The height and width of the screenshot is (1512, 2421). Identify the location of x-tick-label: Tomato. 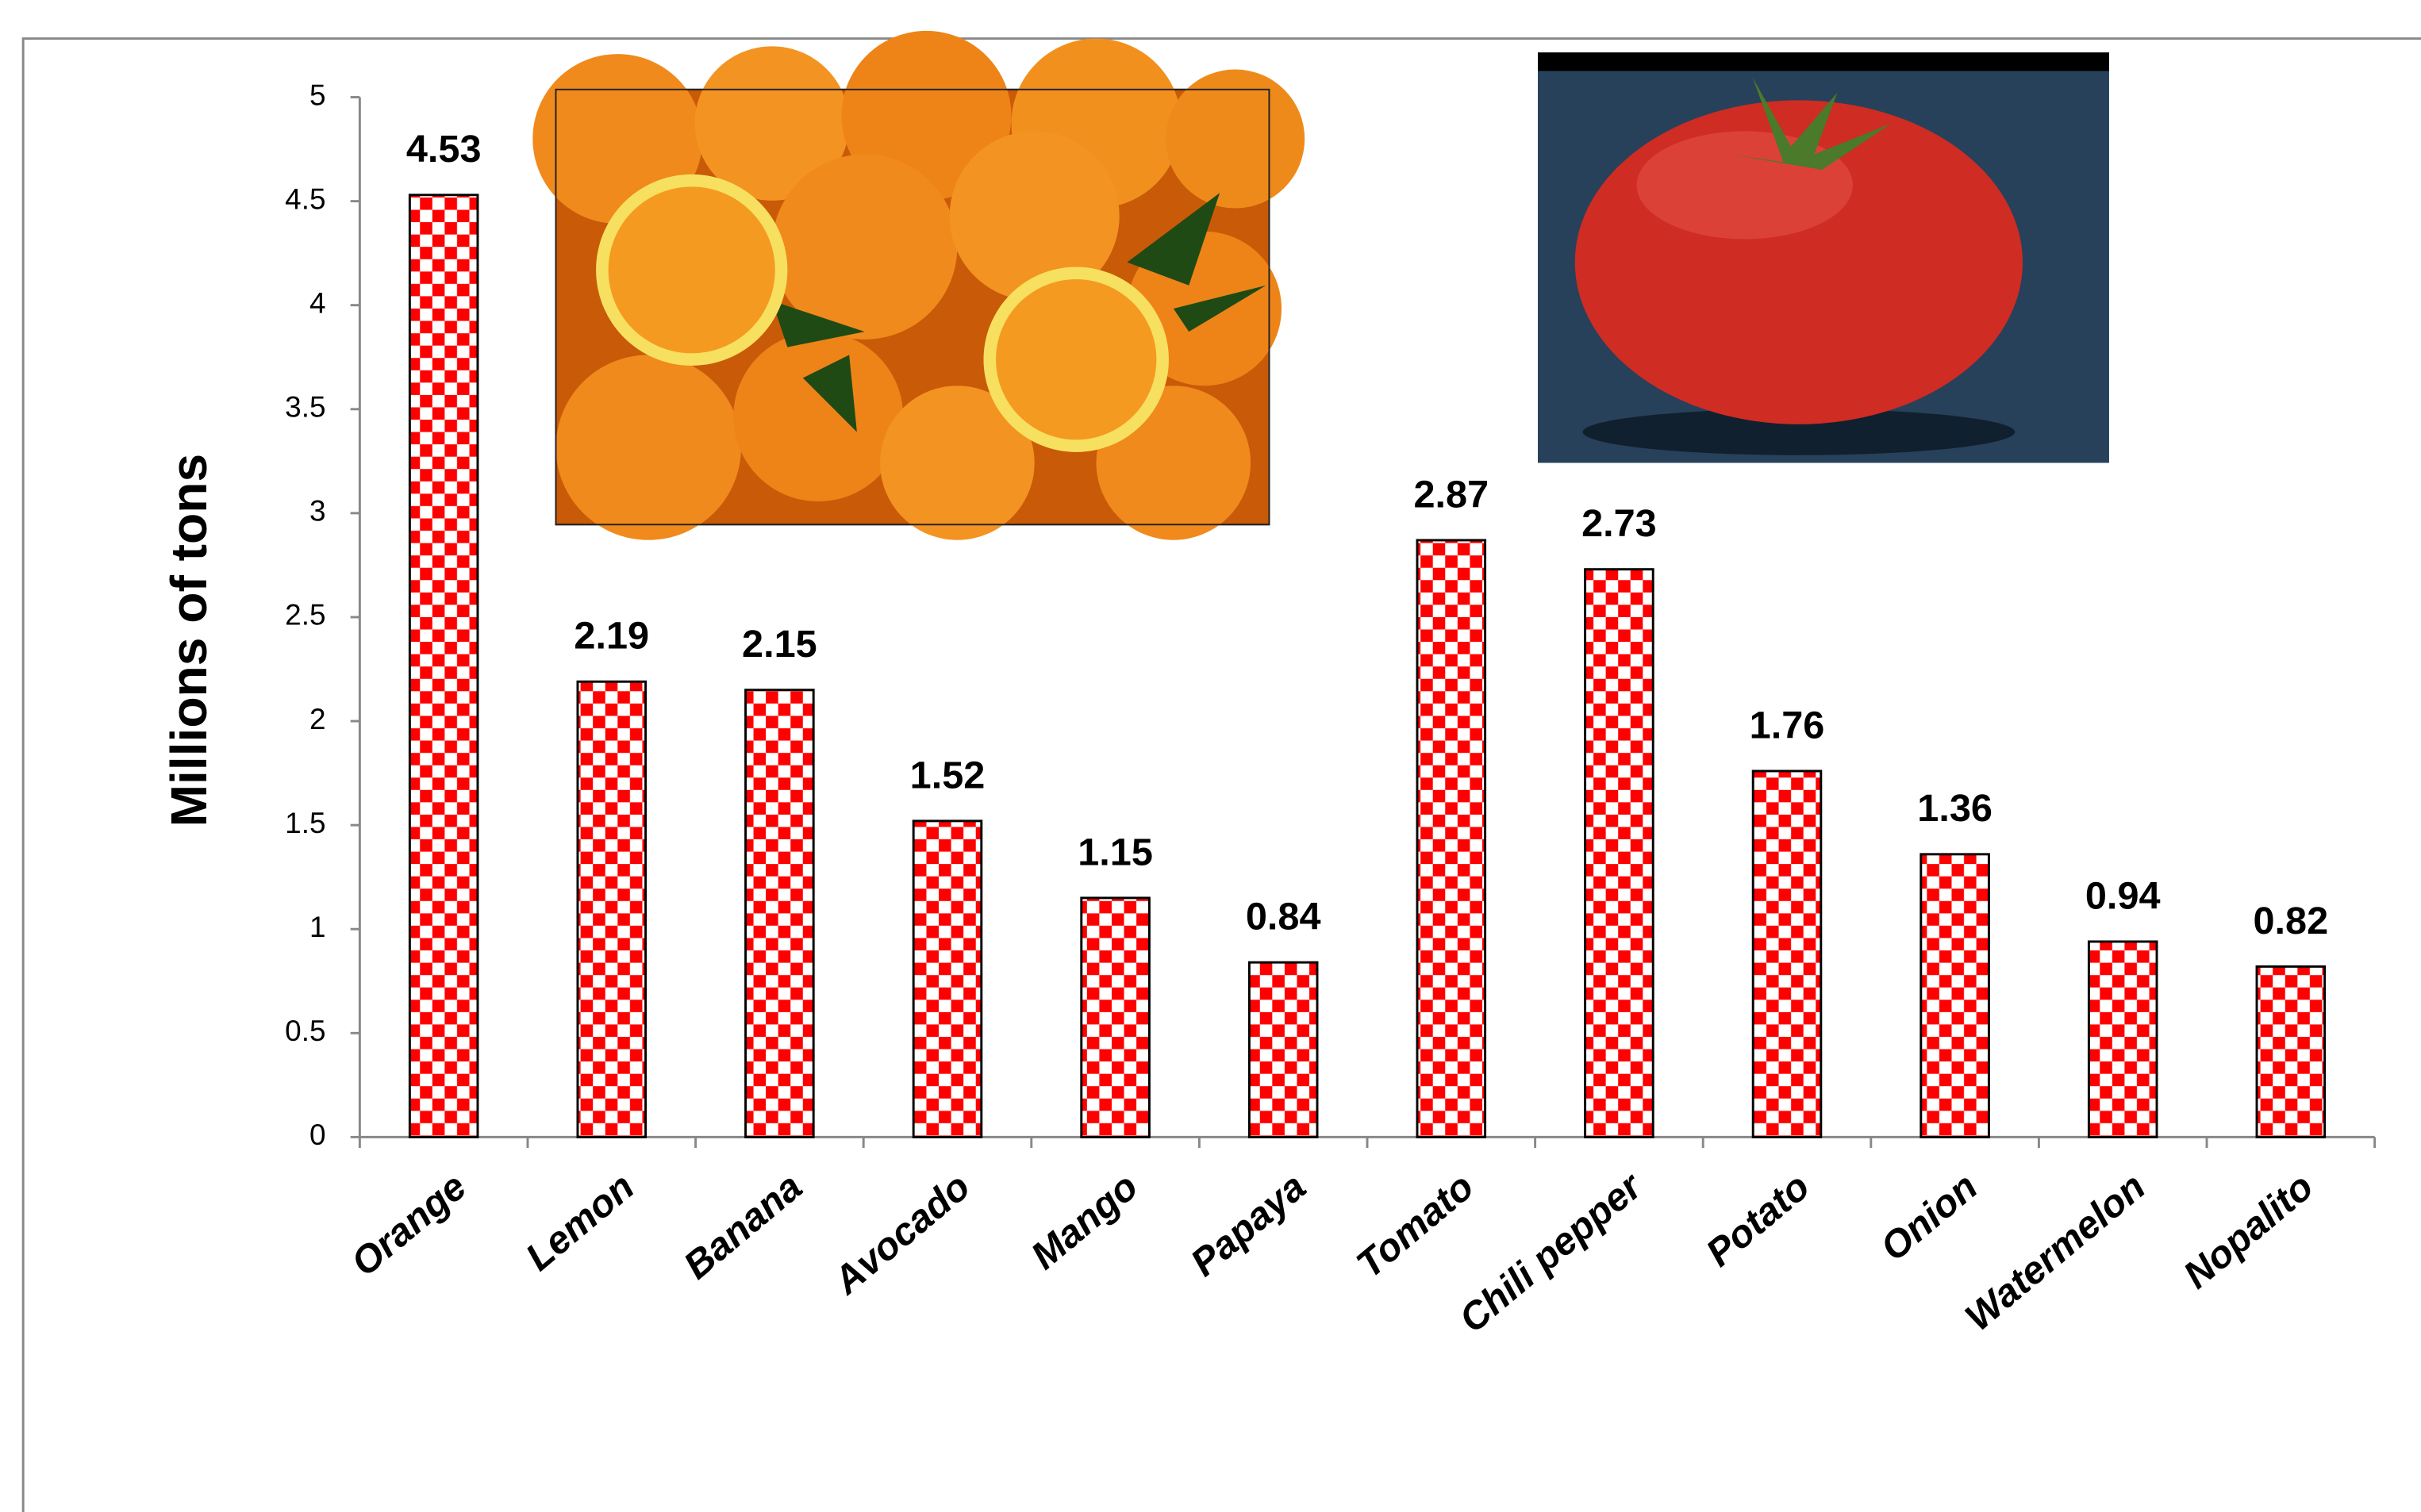
(1415, 1226).